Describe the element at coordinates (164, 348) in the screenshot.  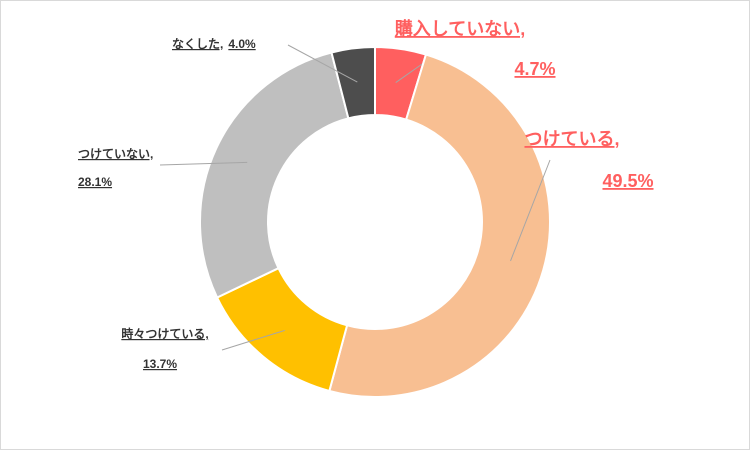
I see `data-label: 時々つけている, 13.7%` at that location.